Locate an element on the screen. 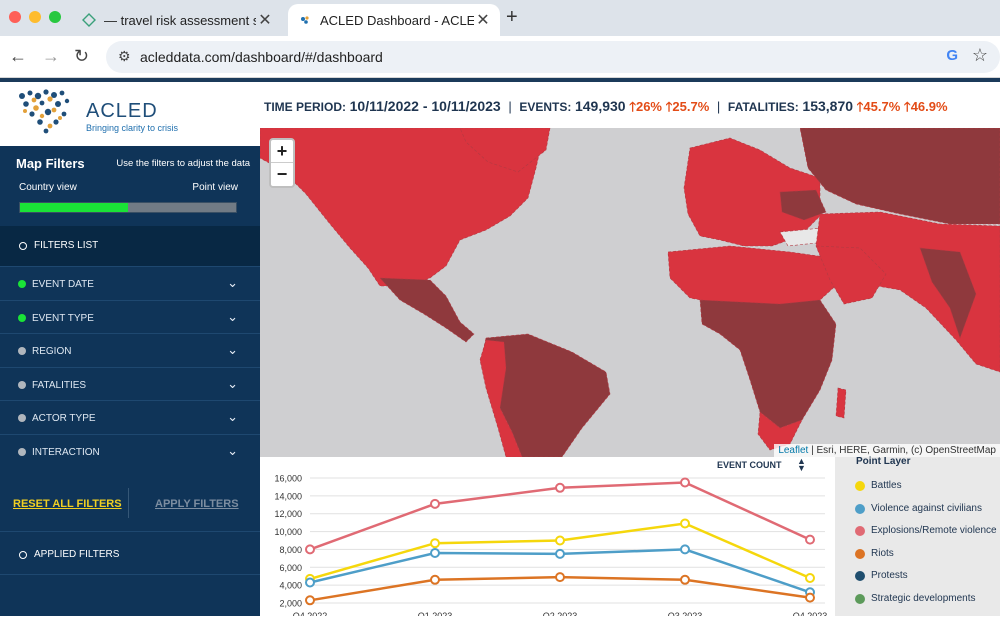 This screenshot has width=1000, height=621. y-tick-label: 4,000 is located at coordinates (290, 586).